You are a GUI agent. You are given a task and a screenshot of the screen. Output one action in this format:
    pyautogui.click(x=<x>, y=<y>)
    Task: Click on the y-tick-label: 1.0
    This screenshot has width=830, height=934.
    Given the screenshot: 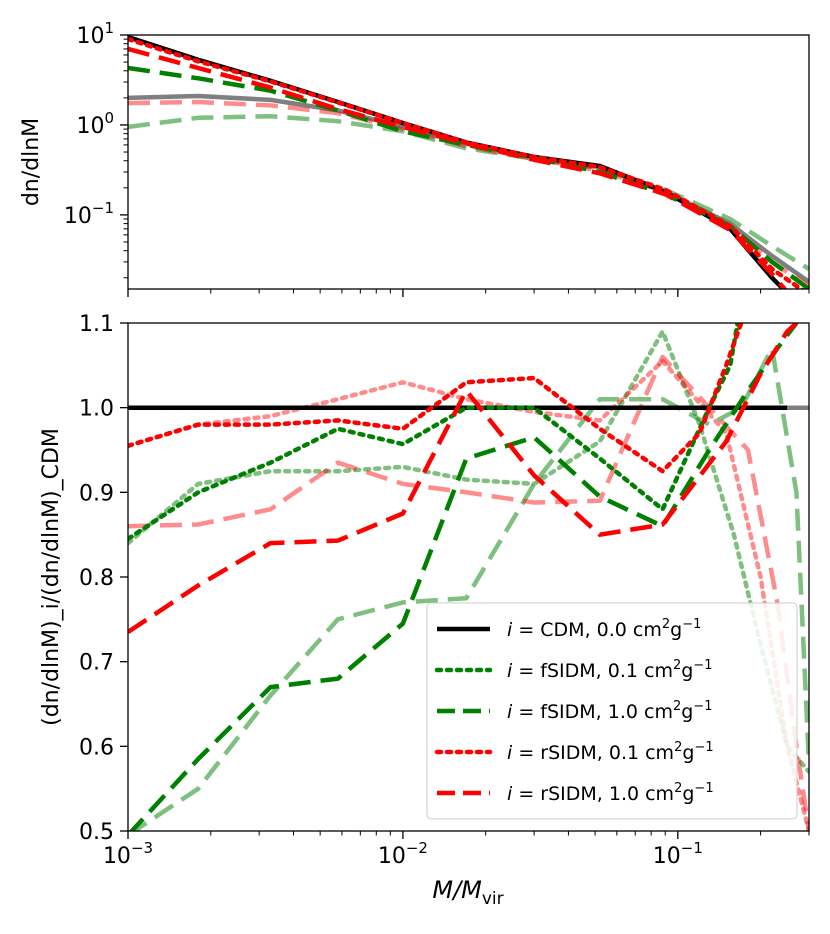 What is the action you would take?
    pyautogui.click(x=96, y=409)
    